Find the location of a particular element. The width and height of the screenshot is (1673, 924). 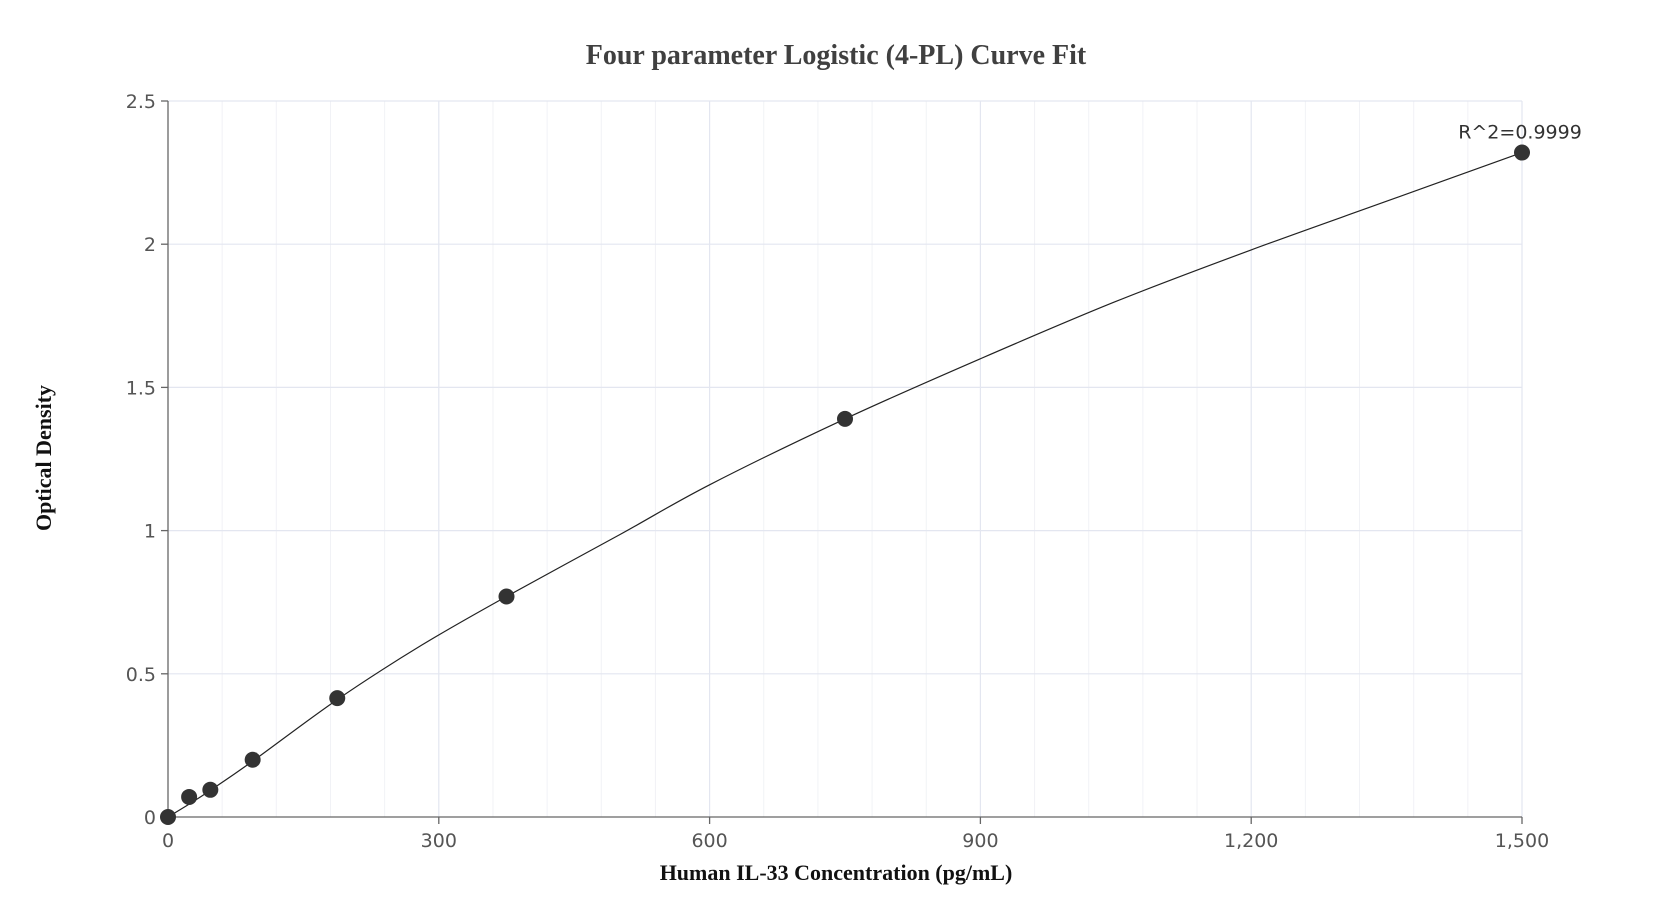

x-tick-label: 300 is located at coordinates (439, 841).